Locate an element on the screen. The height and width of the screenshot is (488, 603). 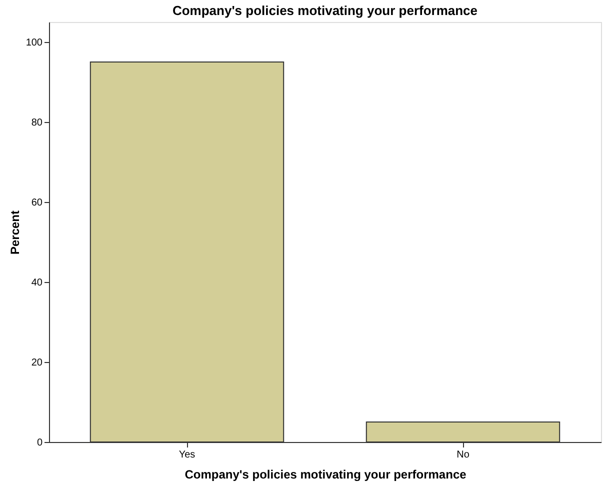
y-tick-label: 20 is located at coordinates (37, 363).